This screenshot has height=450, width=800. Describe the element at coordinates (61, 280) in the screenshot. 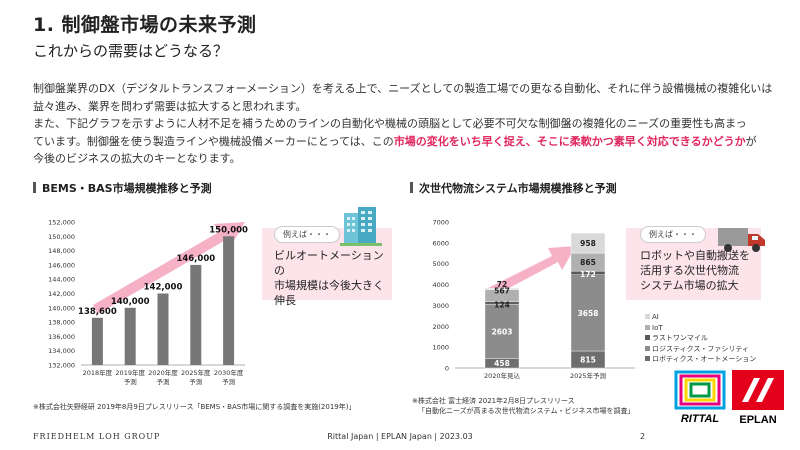

I see `y-tick-label: 144,000` at that location.